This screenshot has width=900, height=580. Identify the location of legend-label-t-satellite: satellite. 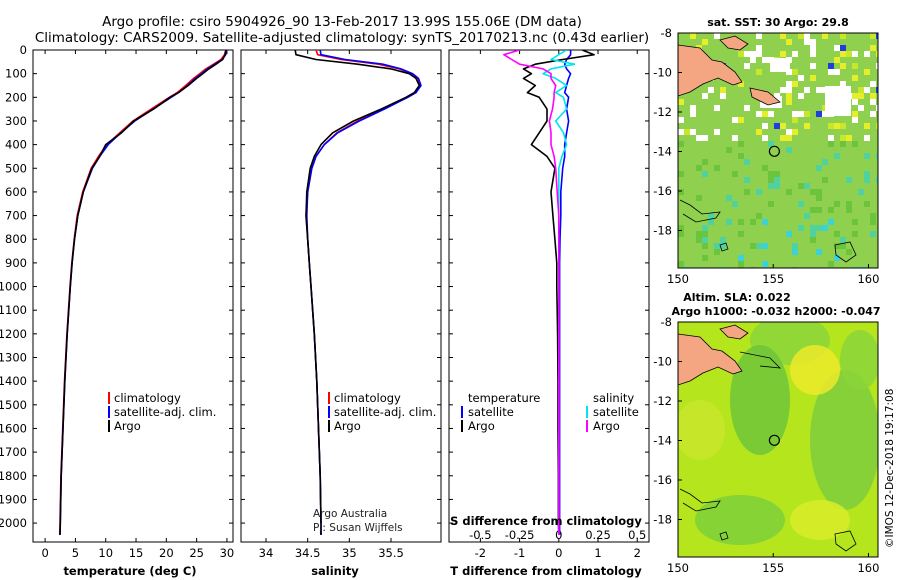
(491, 412).